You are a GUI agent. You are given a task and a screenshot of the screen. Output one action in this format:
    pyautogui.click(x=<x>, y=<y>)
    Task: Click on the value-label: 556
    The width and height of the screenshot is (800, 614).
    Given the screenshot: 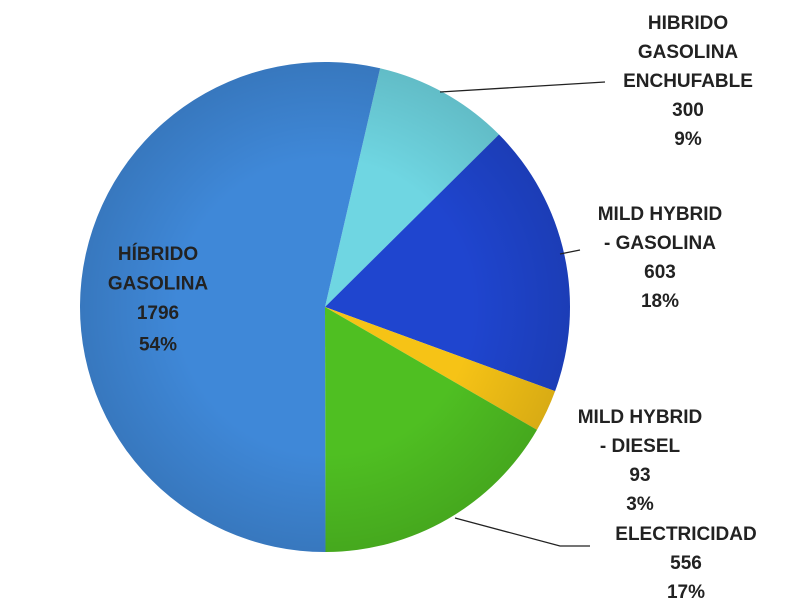 What is the action you would take?
    pyautogui.click(x=686, y=563)
    